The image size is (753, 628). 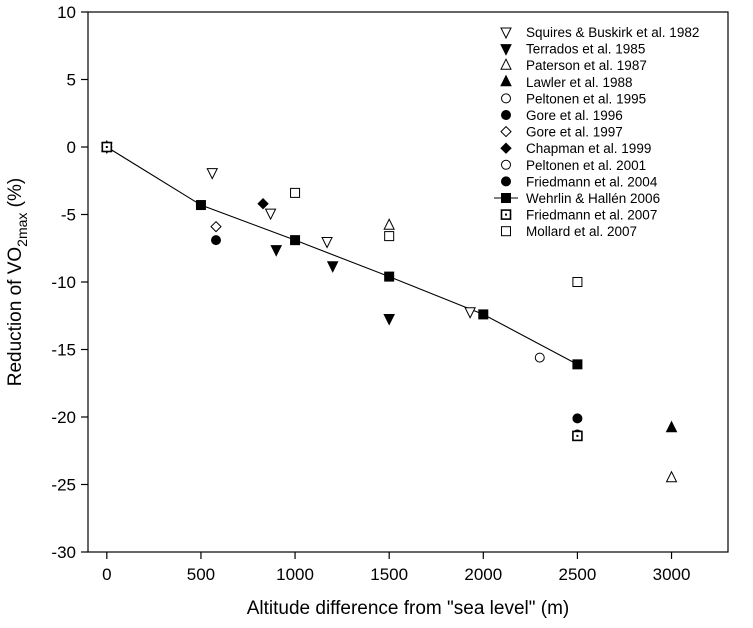 What do you see at coordinates (577, 574) in the screenshot?
I see `x-tick-label: 2500` at bounding box center [577, 574].